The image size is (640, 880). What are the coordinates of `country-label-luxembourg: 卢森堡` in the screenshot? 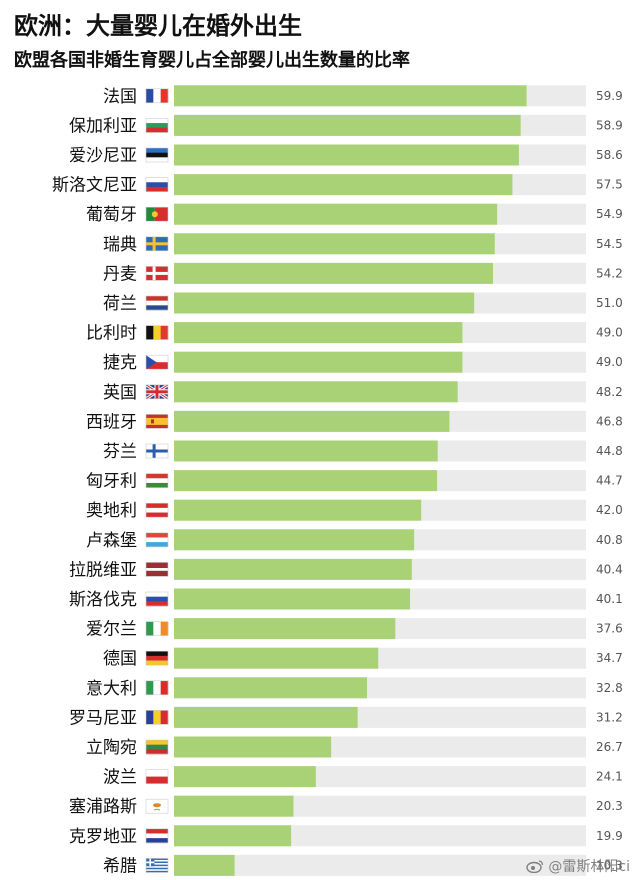 It's located at (111, 541).